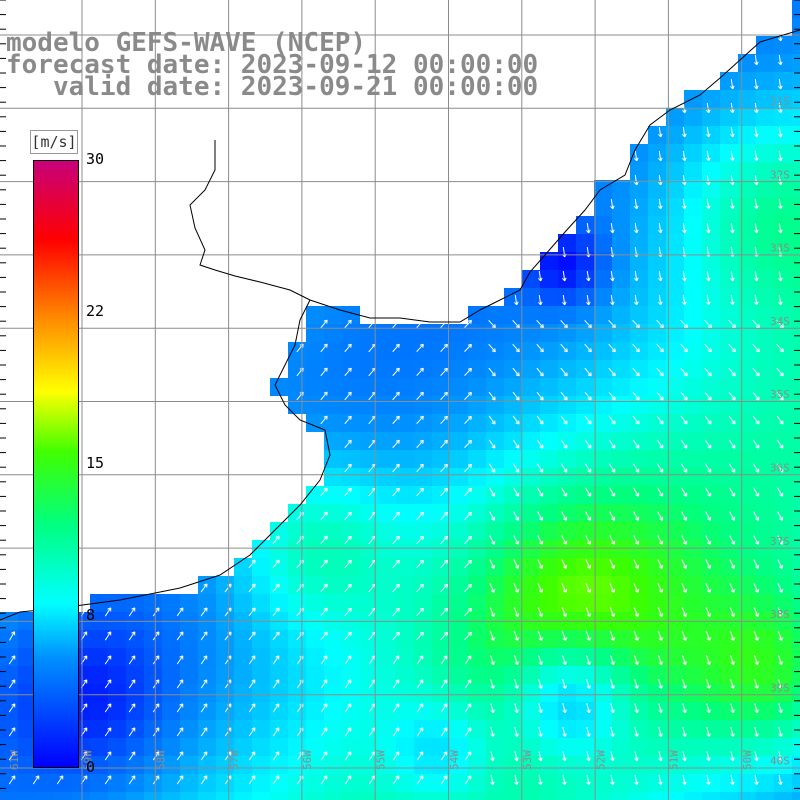  What do you see at coordinates (780, 614) in the screenshot?
I see `lat-label: 38S` at bounding box center [780, 614].